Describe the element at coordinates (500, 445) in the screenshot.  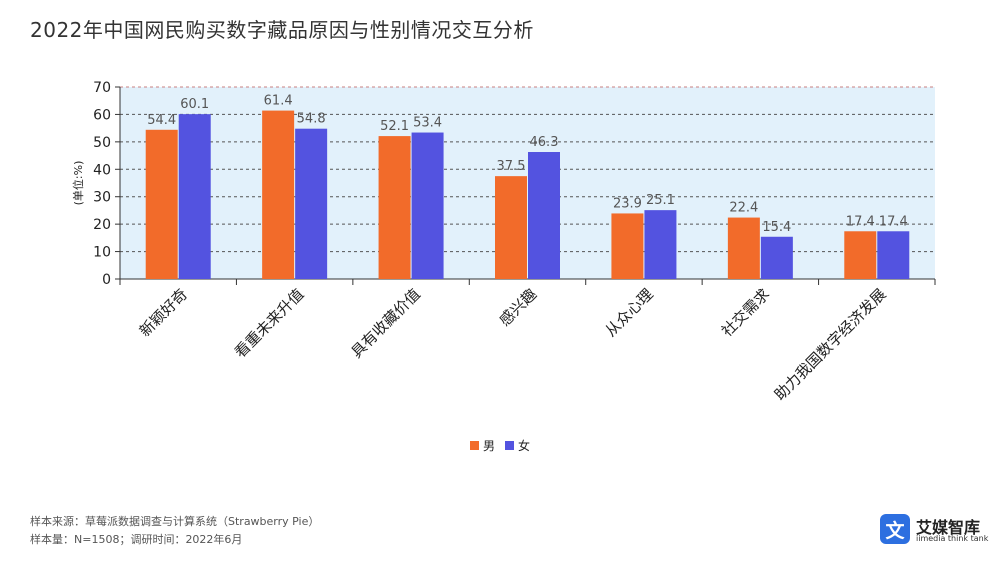
I see `legend: 男女` at that location.